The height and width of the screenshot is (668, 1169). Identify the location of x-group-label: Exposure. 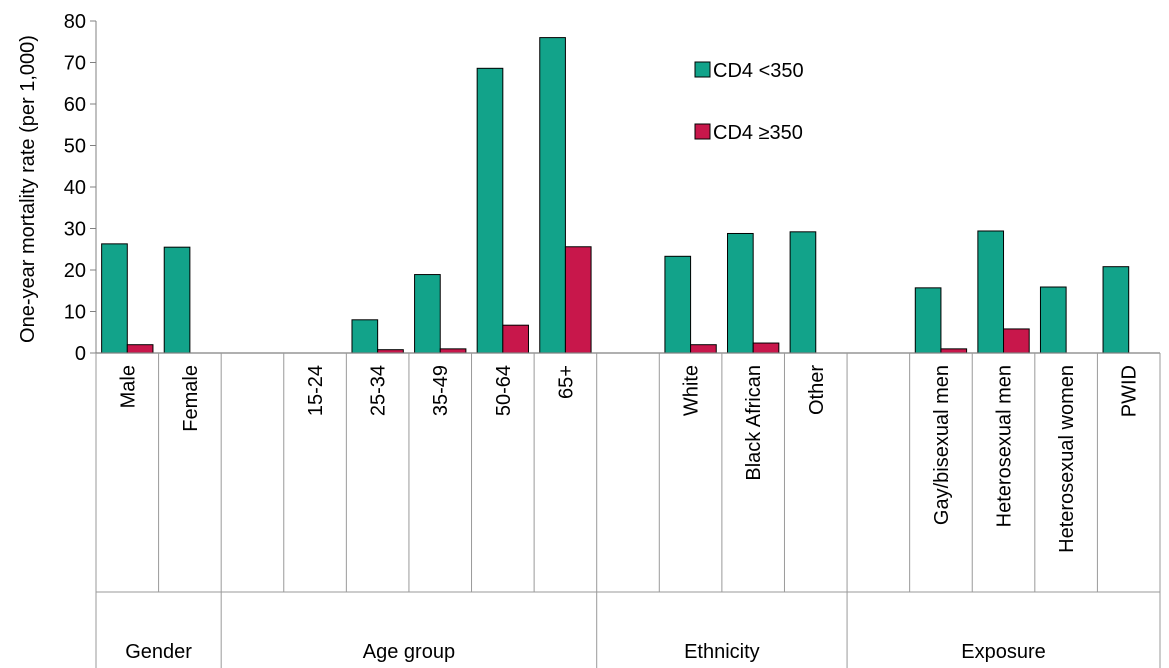
(1003, 652).